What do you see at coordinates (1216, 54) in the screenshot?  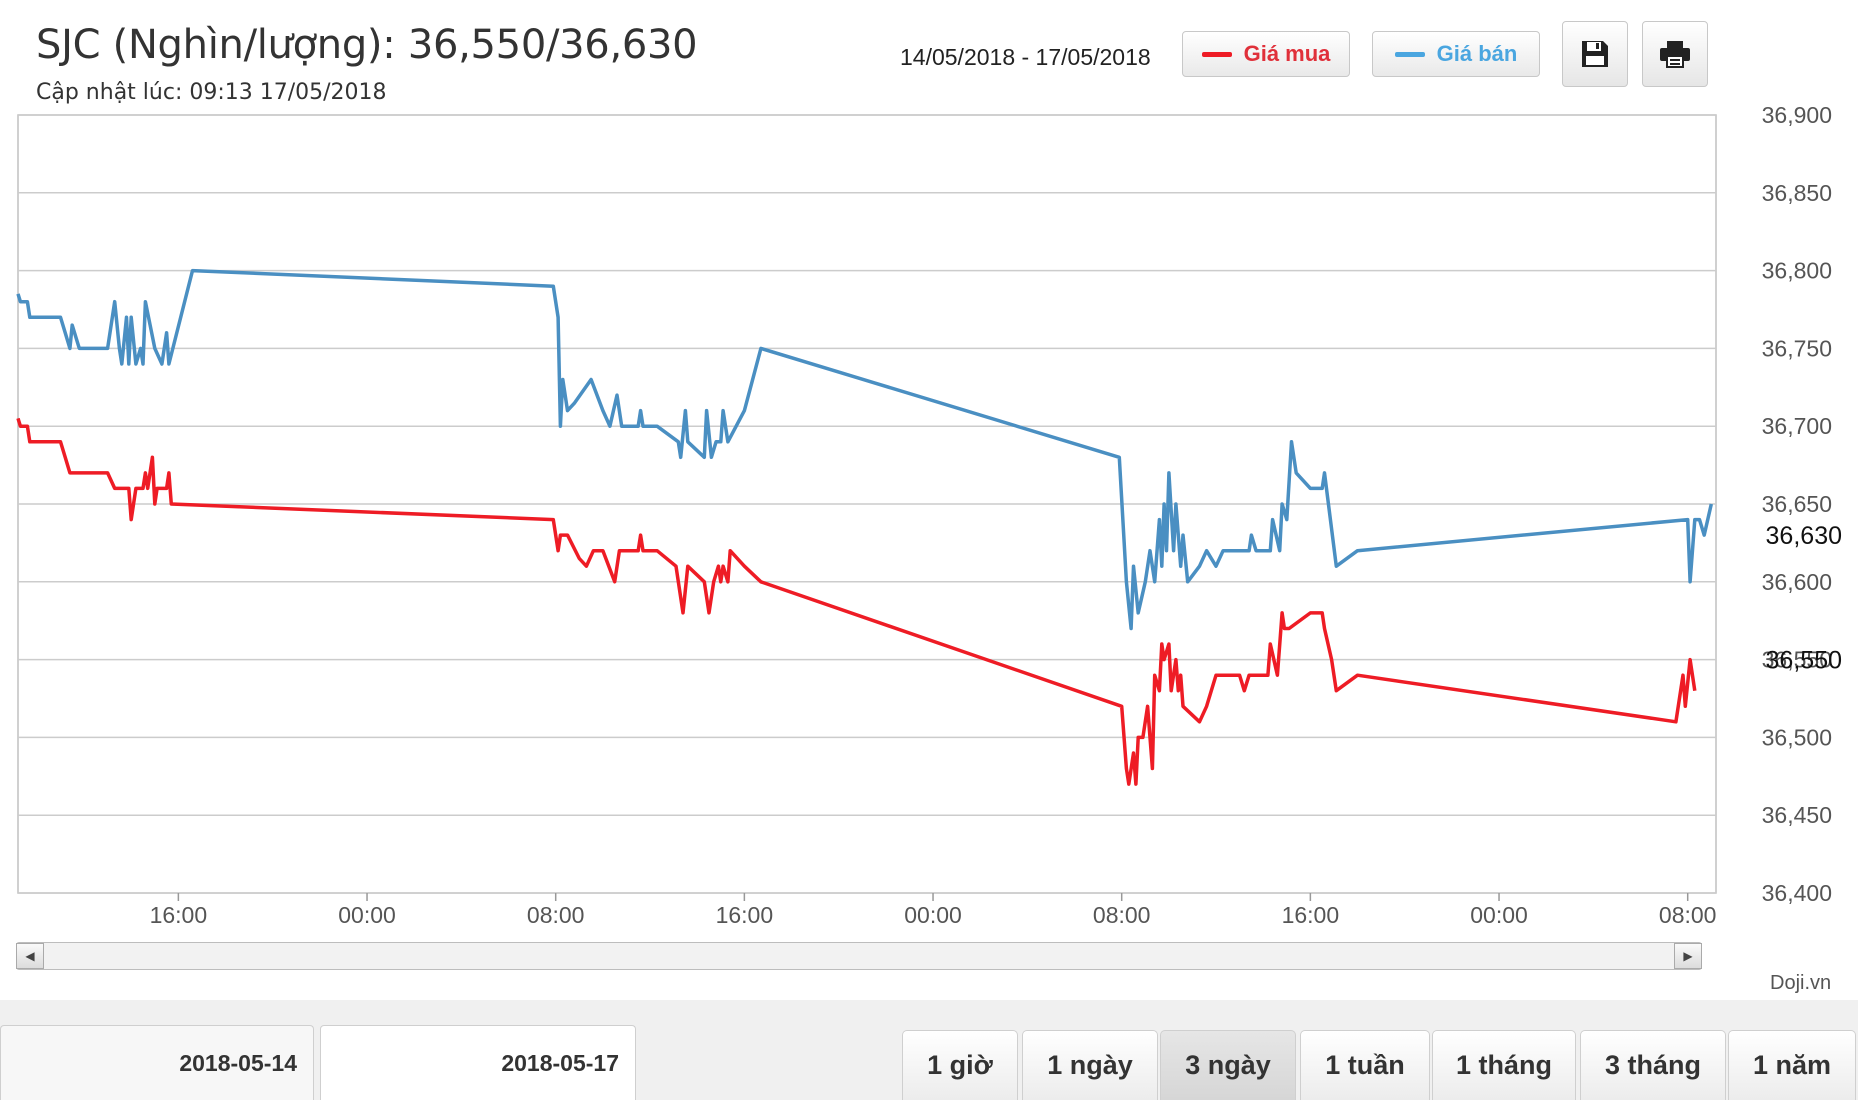 I see `legend-buy-swatch` at bounding box center [1216, 54].